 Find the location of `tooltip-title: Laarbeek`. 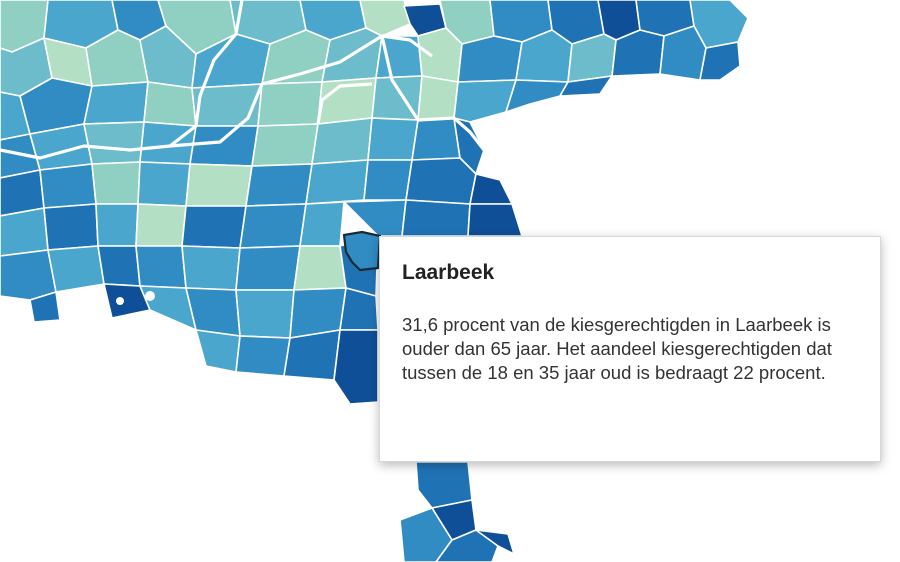

tooltip-title: Laarbeek is located at coordinates (448, 272).